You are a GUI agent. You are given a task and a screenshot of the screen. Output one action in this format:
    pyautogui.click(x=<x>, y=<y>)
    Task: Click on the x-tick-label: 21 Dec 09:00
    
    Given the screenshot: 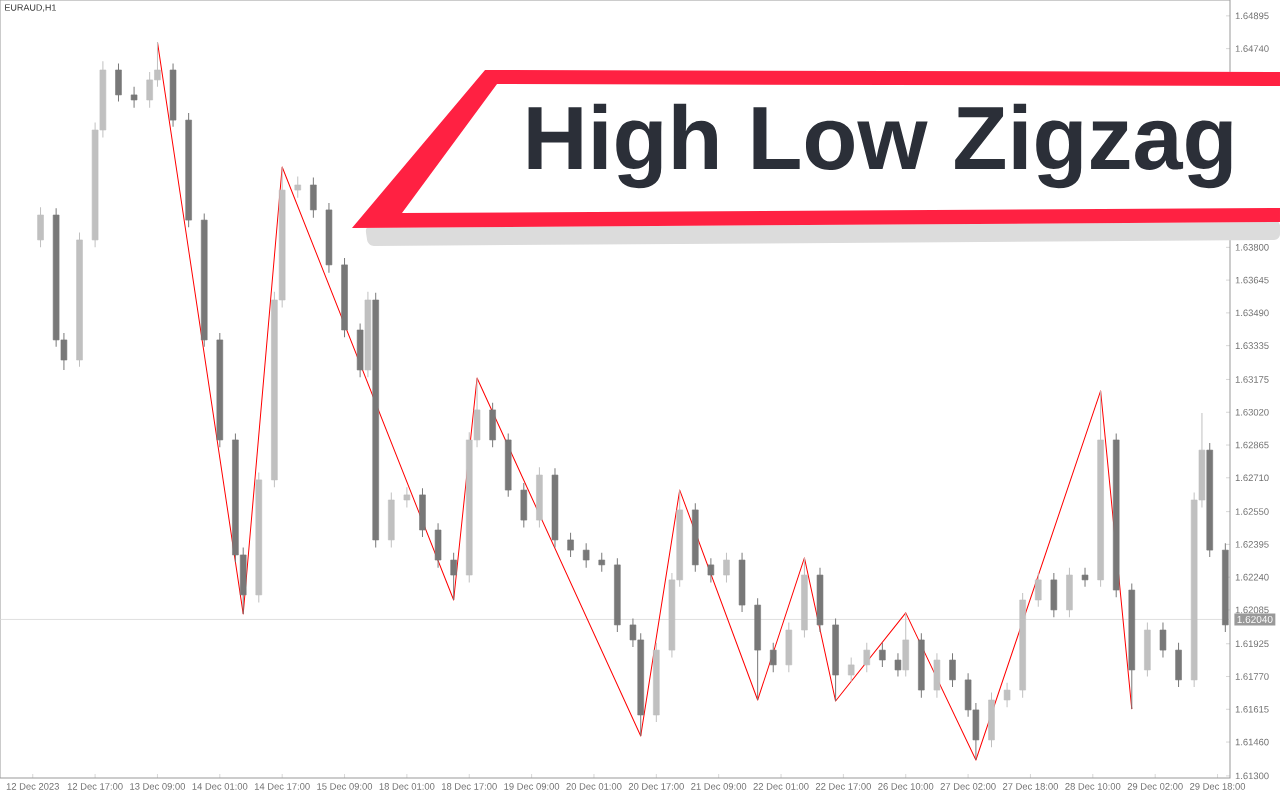 What is the action you would take?
    pyautogui.click(x=719, y=786)
    